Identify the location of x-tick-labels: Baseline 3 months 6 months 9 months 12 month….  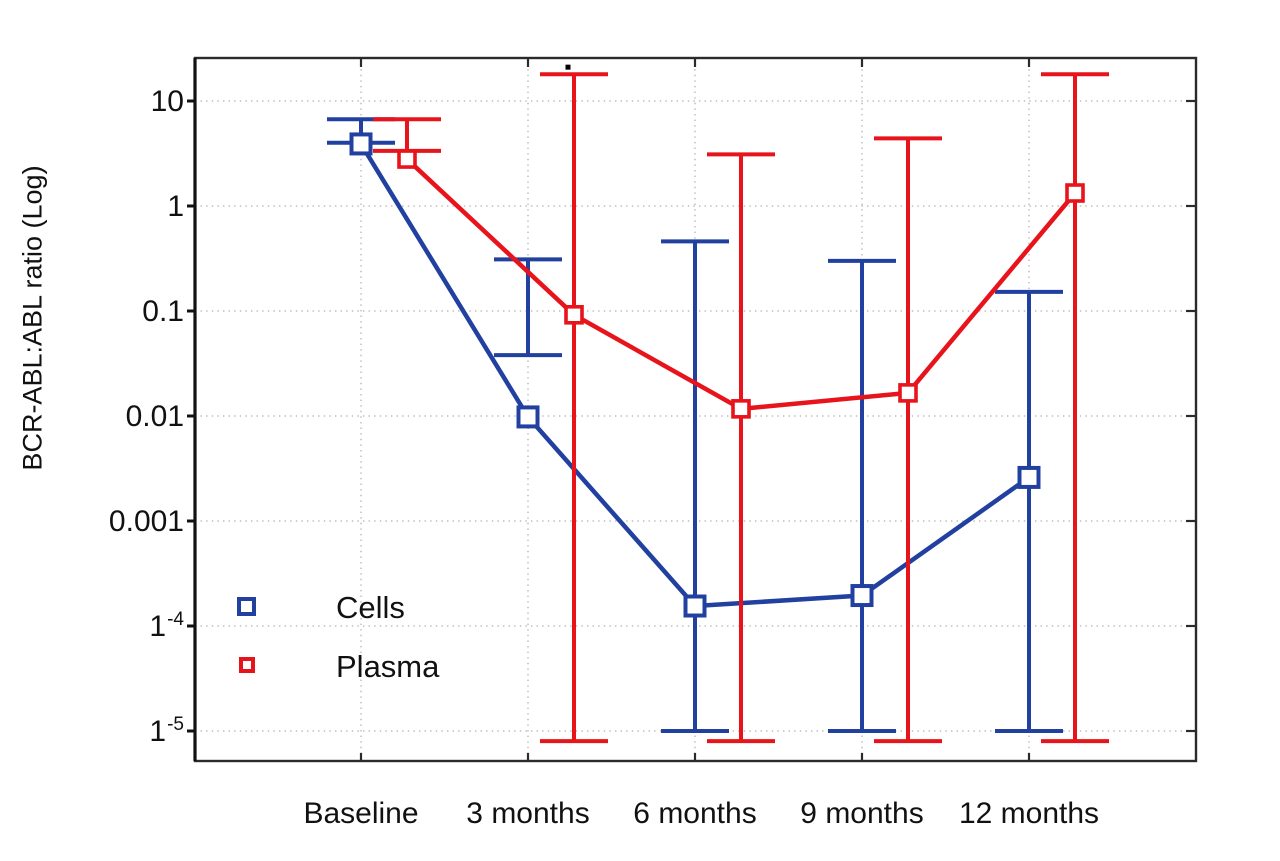
(701, 813).